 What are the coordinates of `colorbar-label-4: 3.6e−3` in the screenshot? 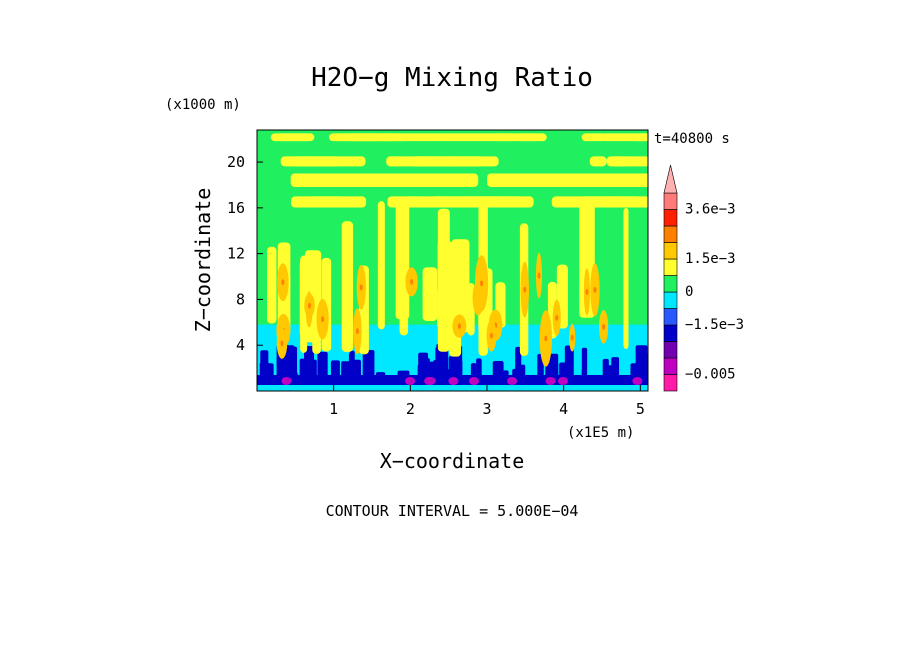 It's located at (710, 210).